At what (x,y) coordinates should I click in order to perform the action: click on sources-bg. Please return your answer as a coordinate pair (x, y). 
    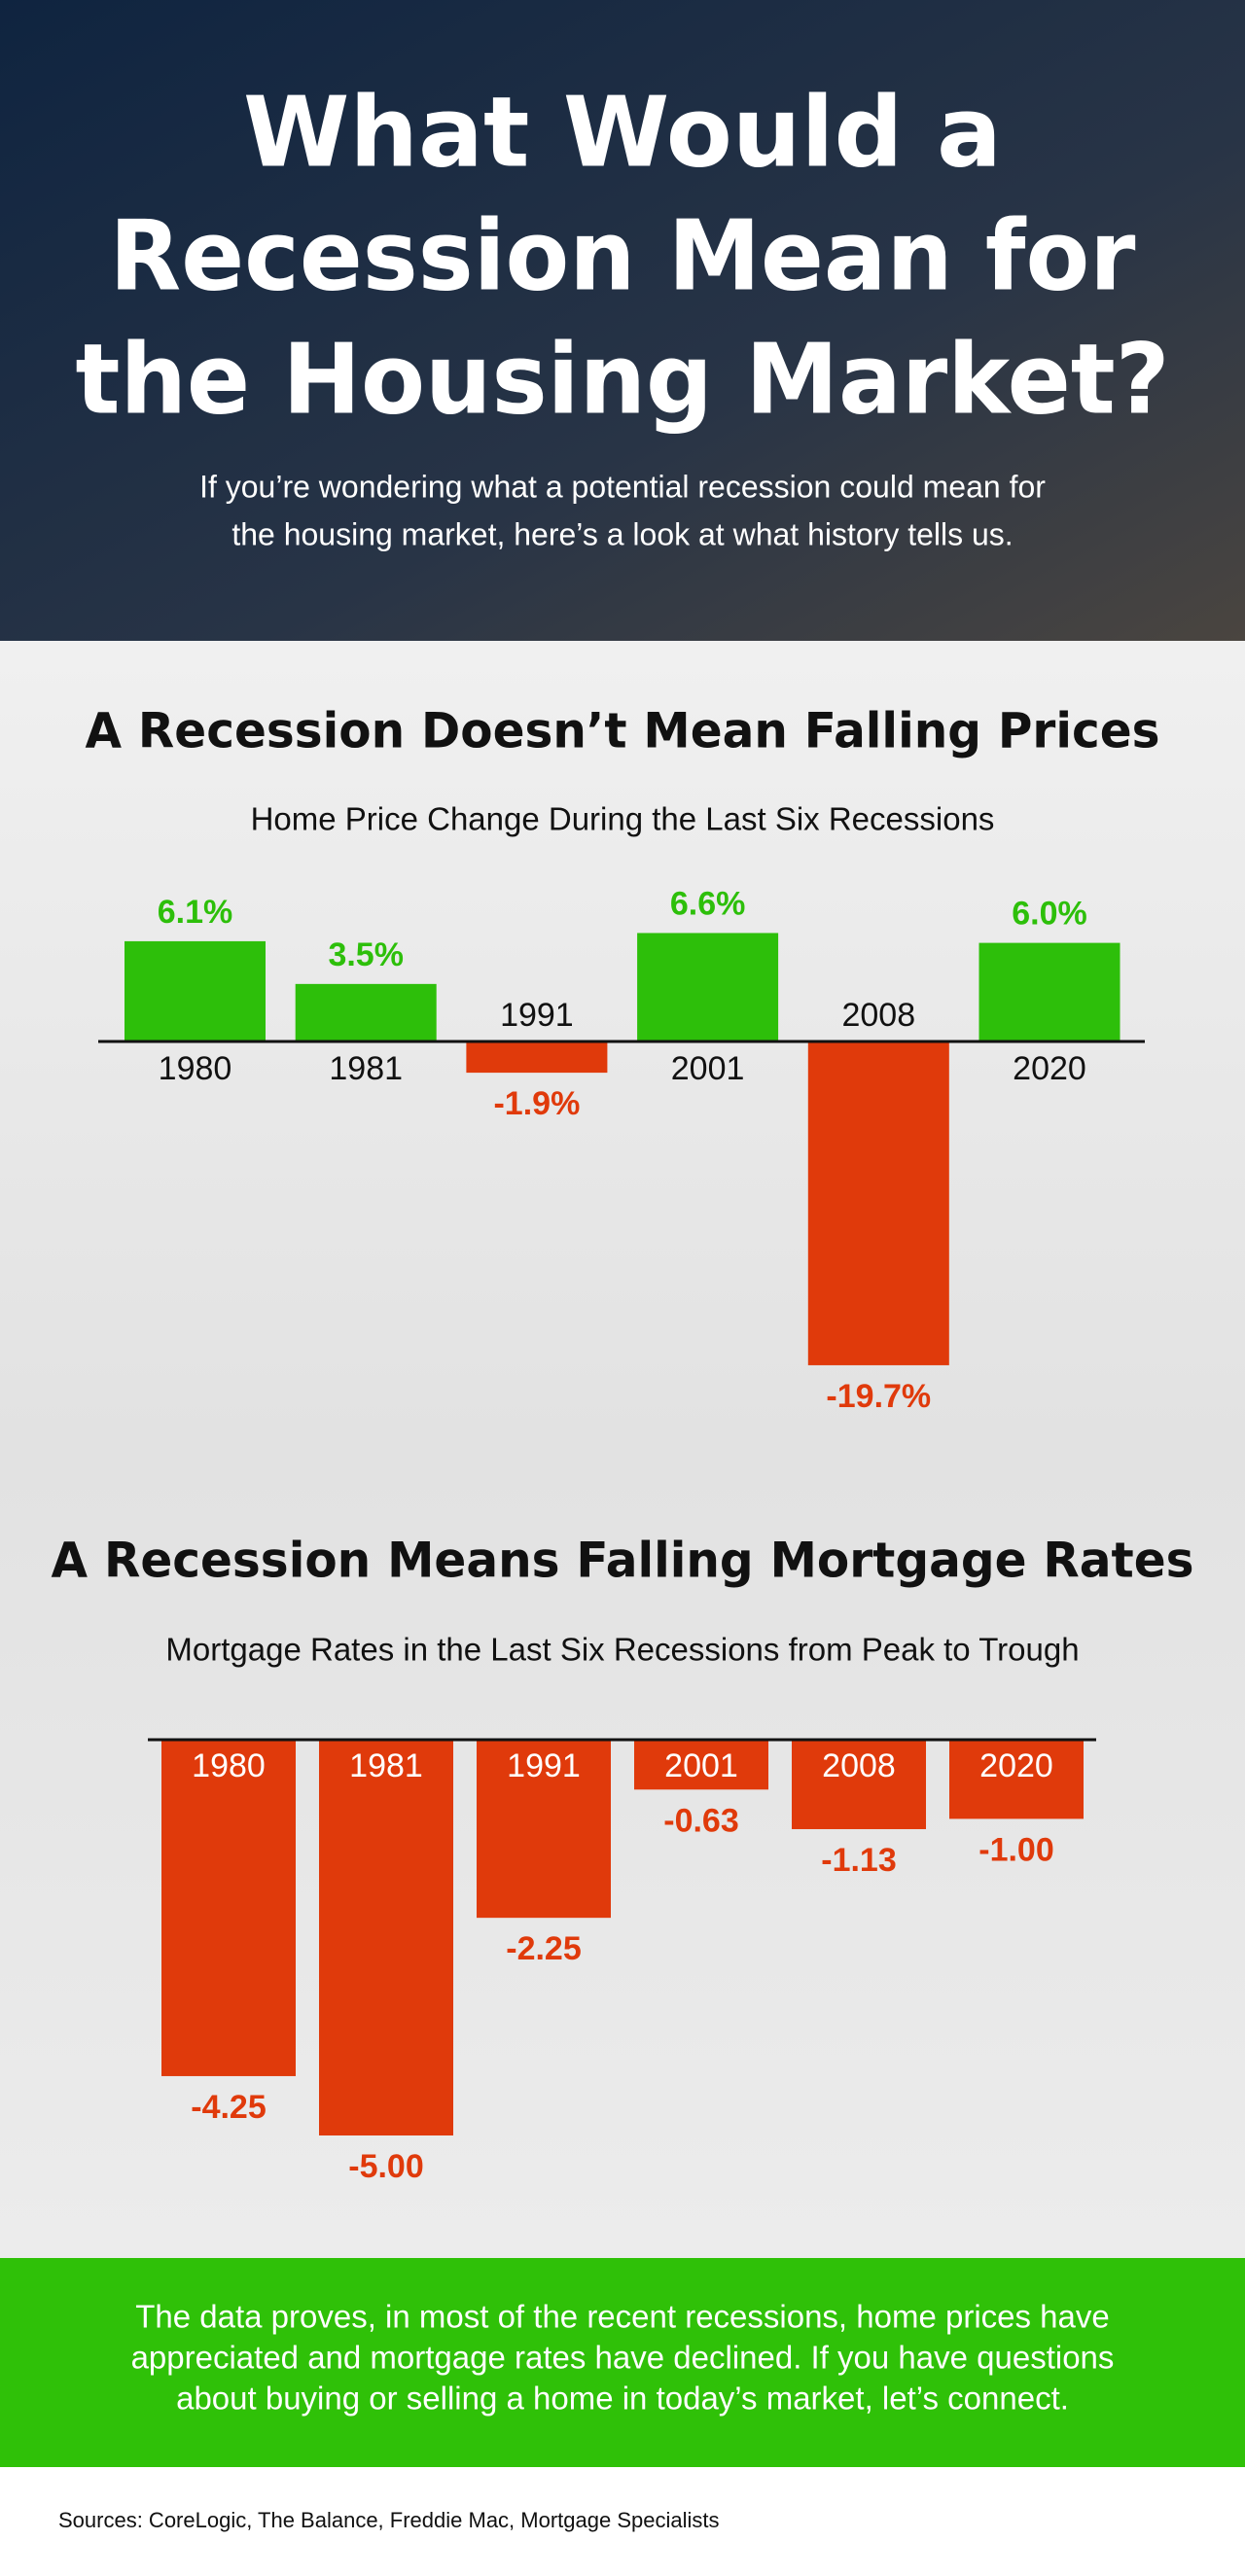
    Looking at the image, I should click on (622, 2521).